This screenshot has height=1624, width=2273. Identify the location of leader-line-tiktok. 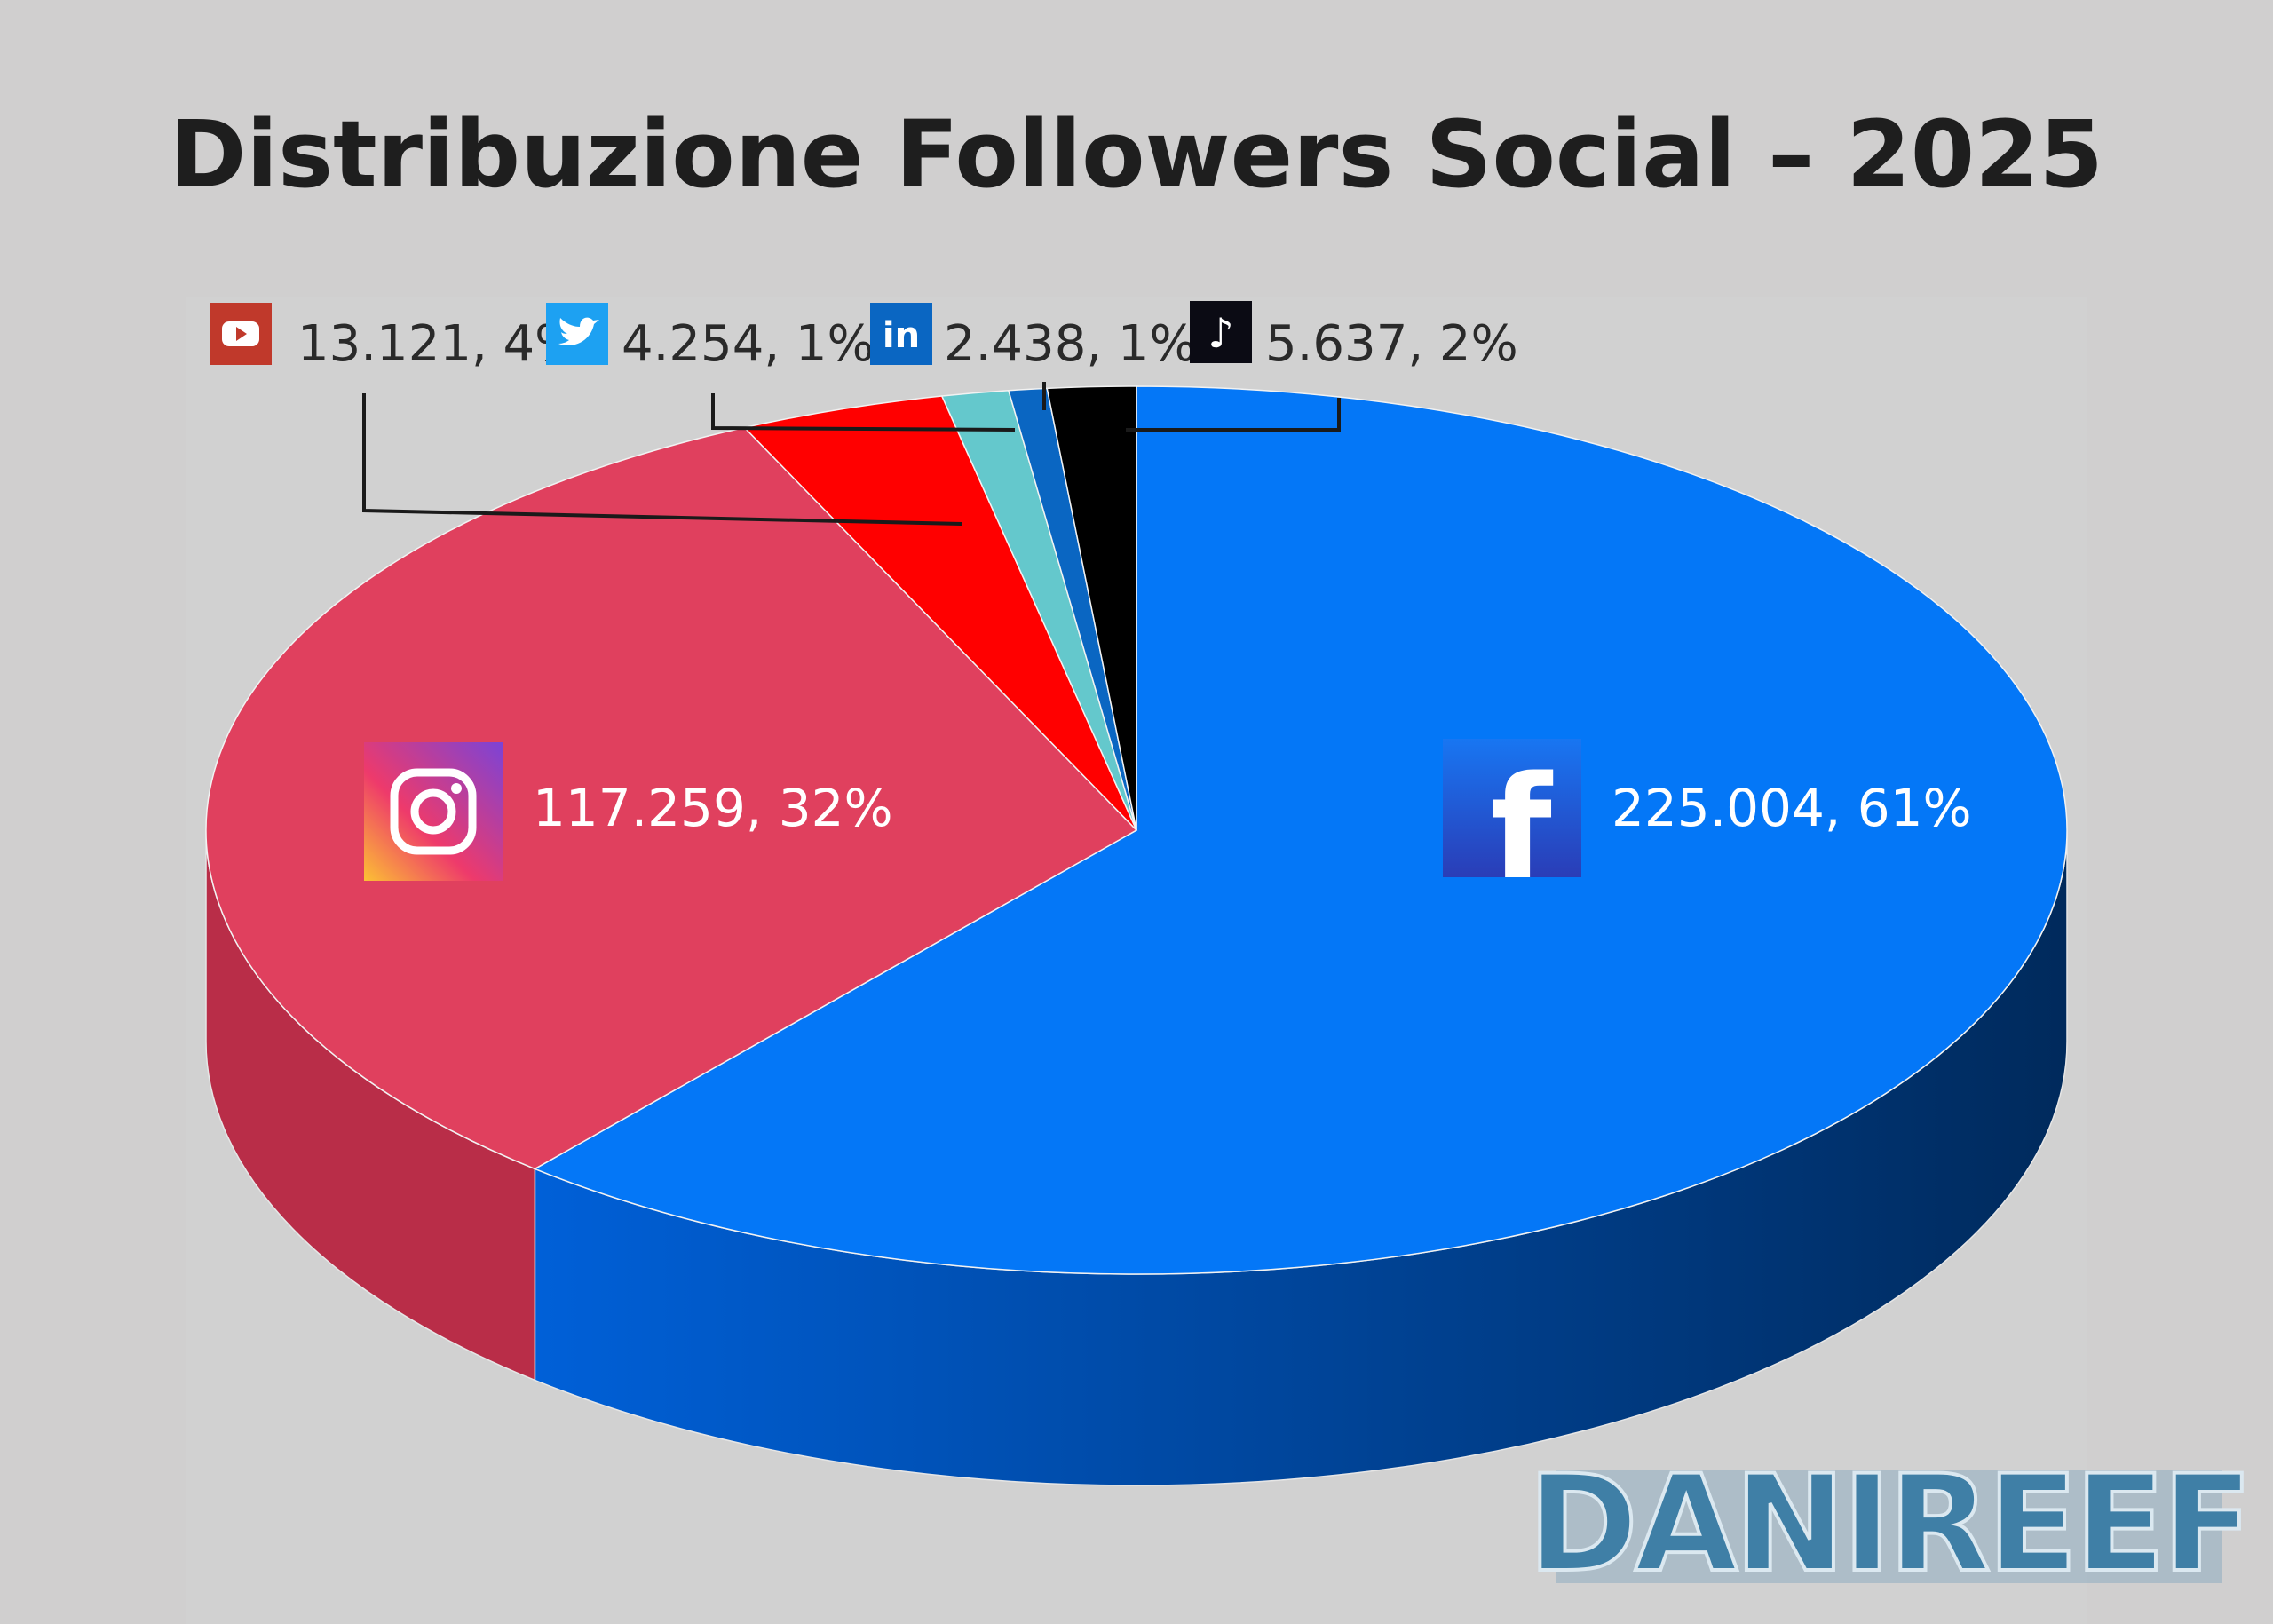
(1234, 415).